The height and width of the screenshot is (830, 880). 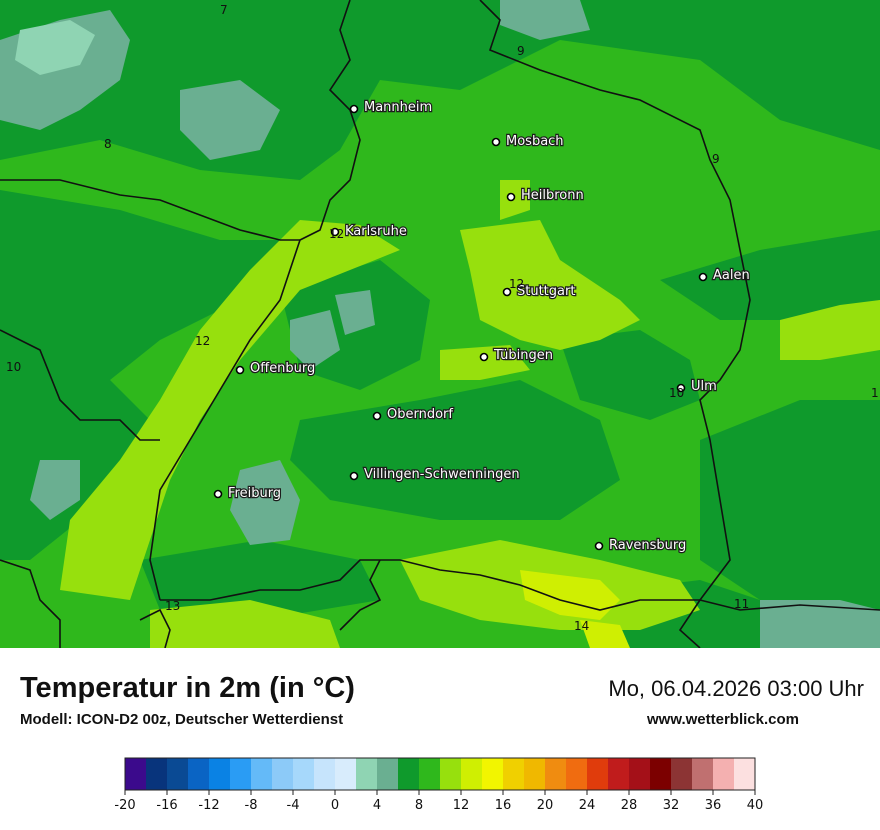 What do you see at coordinates (461, 805) in the screenshot?
I see `legend-tick: 12` at bounding box center [461, 805].